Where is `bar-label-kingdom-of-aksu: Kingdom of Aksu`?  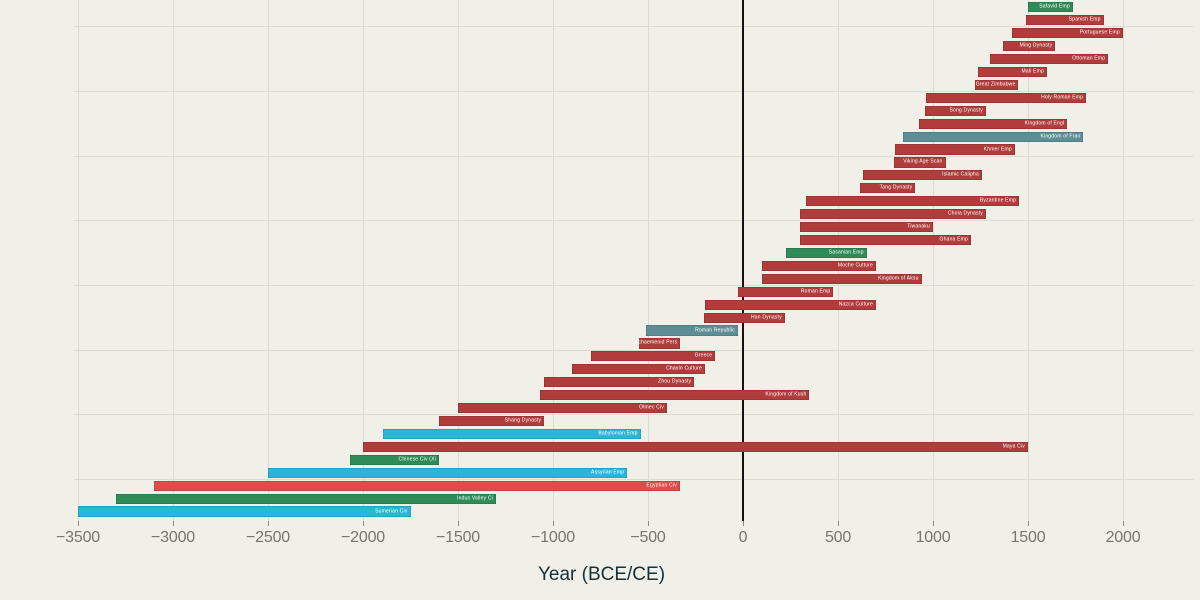 bar-label-kingdom-of-aksu: Kingdom of Aksu is located at coordinates (898, 278).